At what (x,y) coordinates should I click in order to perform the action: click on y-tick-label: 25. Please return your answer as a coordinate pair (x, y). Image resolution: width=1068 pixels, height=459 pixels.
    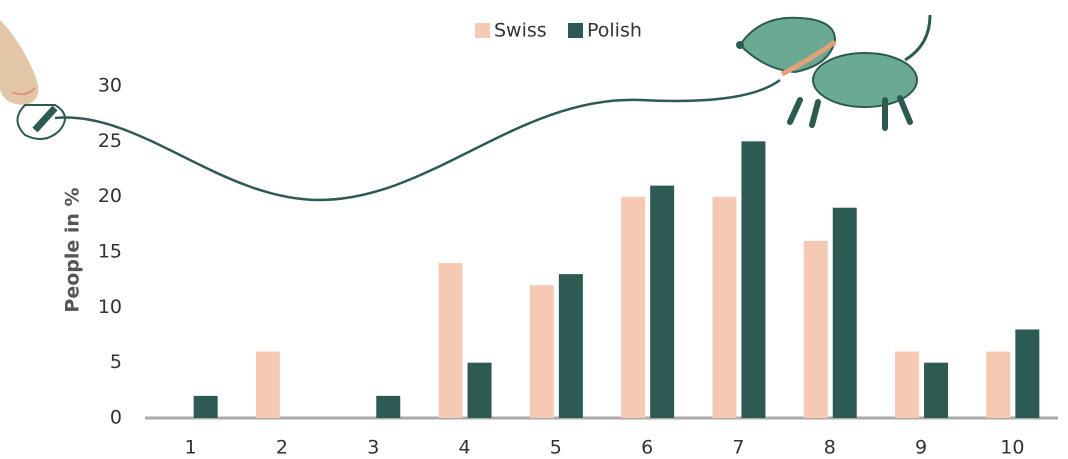
    Looking at the image, I should click on (110, 141).